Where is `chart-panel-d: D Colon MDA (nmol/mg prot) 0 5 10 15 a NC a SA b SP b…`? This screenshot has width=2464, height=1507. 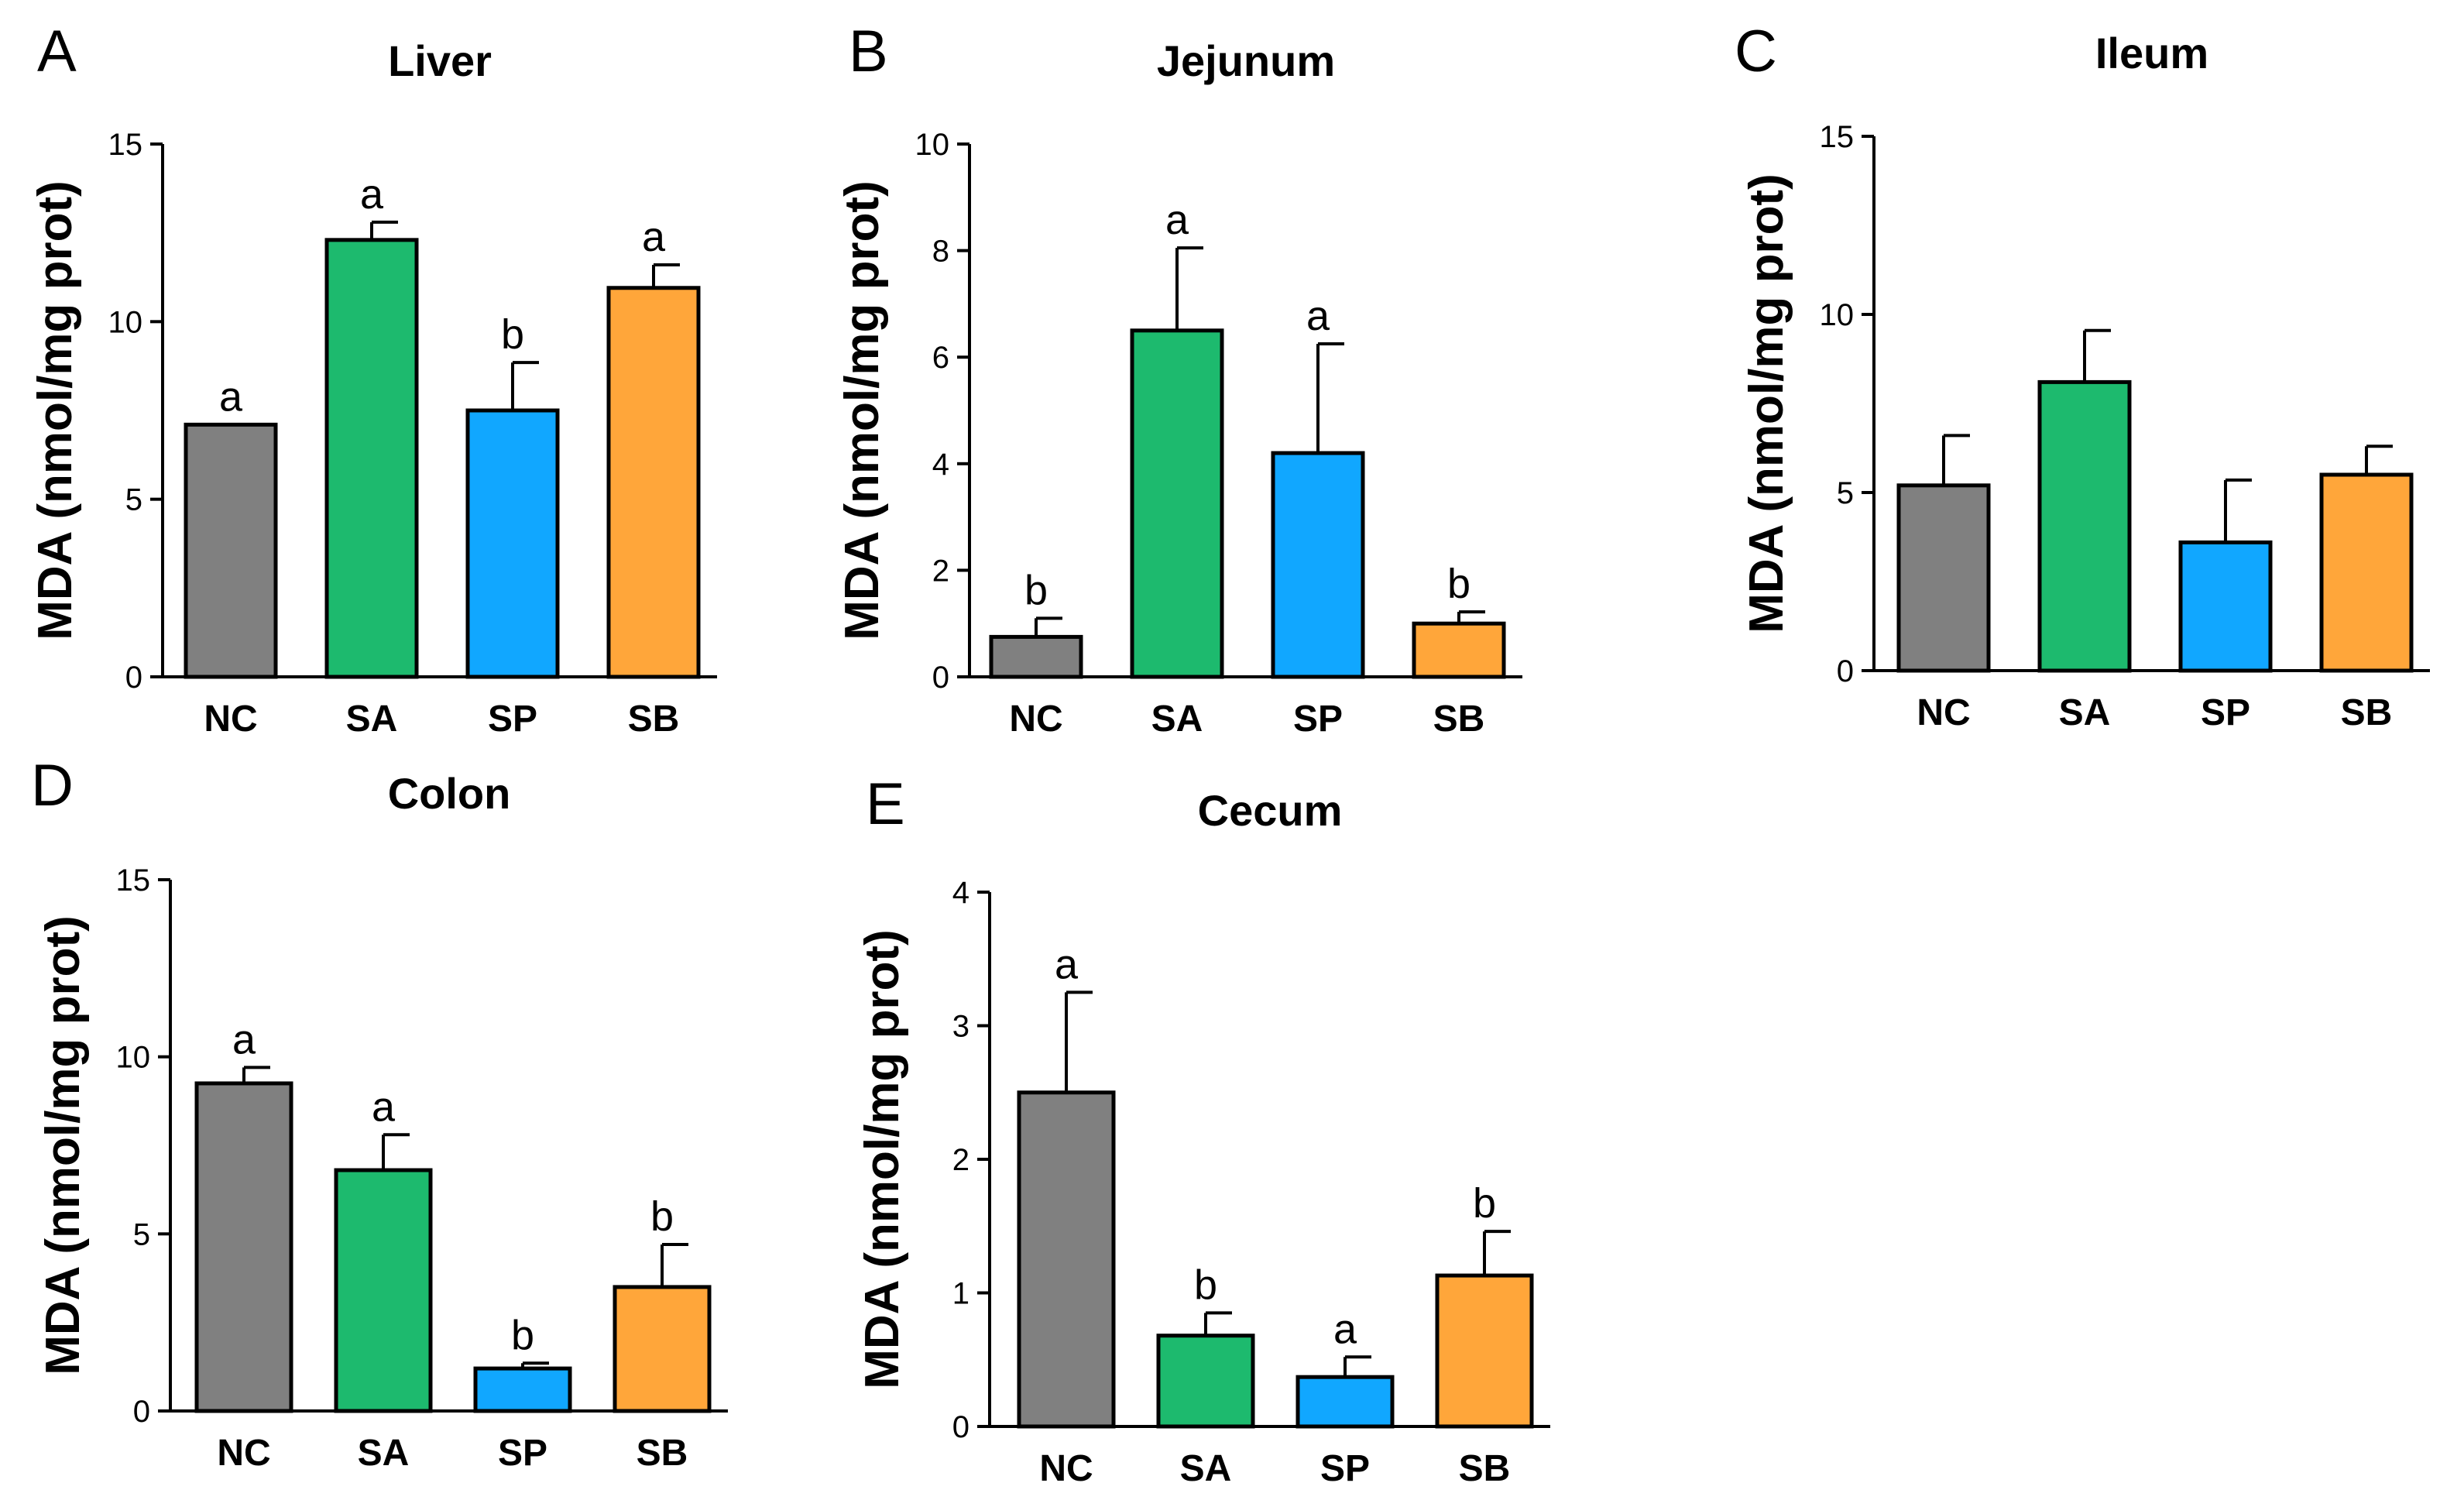 chart-panel-d: D Colon MDA (nmol/mg prot) 0 5 10 15 a NC a SA b SP b… is located at coordinates (379, 1113).